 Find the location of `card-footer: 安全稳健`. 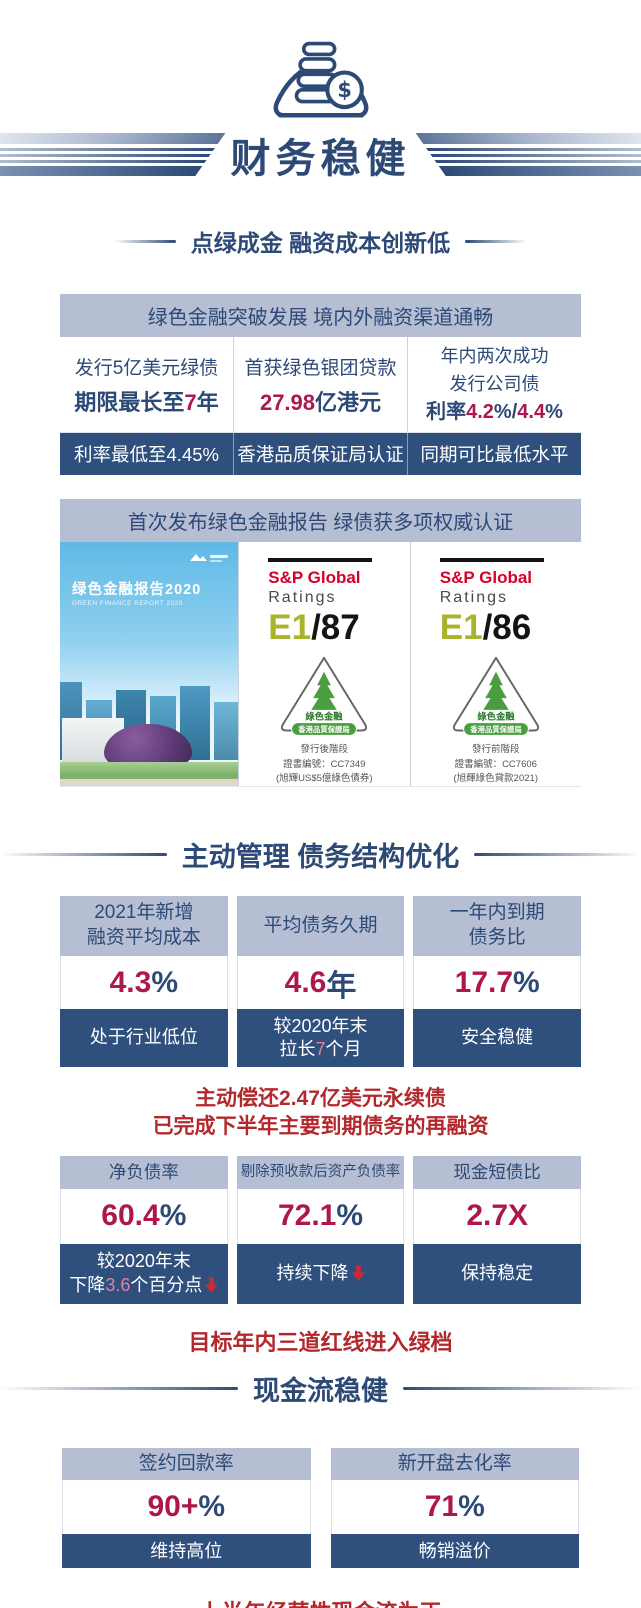

card-footer: 安全稳健 is located at coordinates (497, 1038).